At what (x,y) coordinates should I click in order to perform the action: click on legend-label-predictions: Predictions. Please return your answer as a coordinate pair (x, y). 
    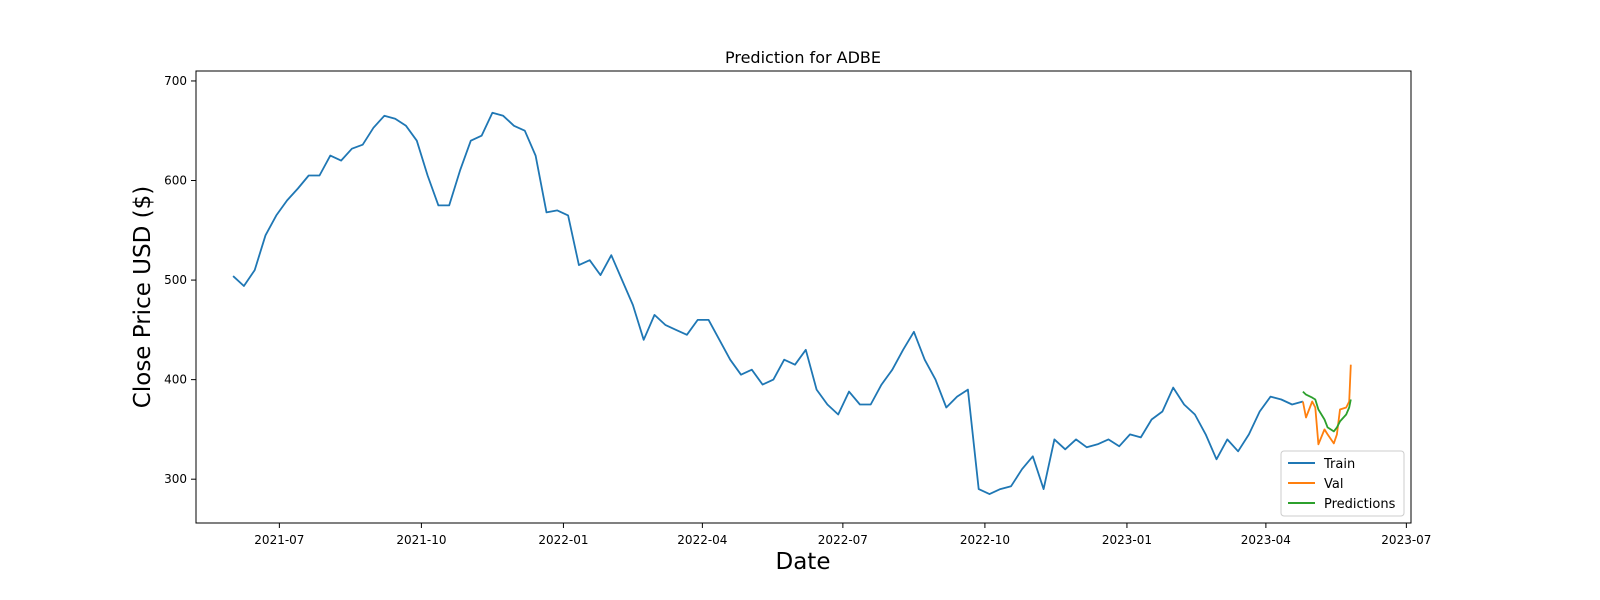
    Looking at the image, I should click on (1360, 504).